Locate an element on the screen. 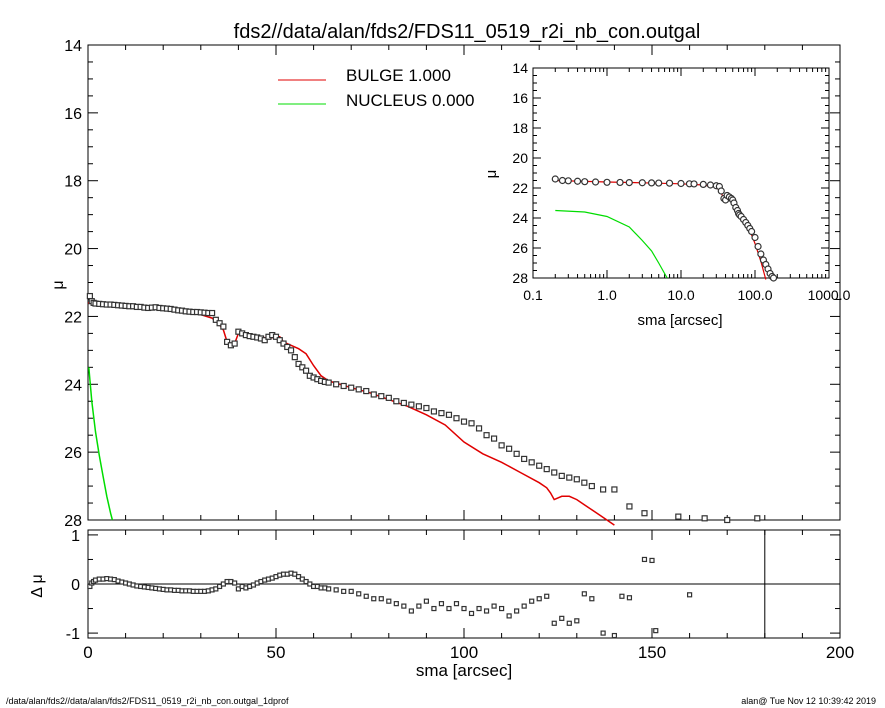 Image resolution: width=885 pixels, height=708 pixels. inset-y-tick-label: 26 is located at coordinates (520, 248).